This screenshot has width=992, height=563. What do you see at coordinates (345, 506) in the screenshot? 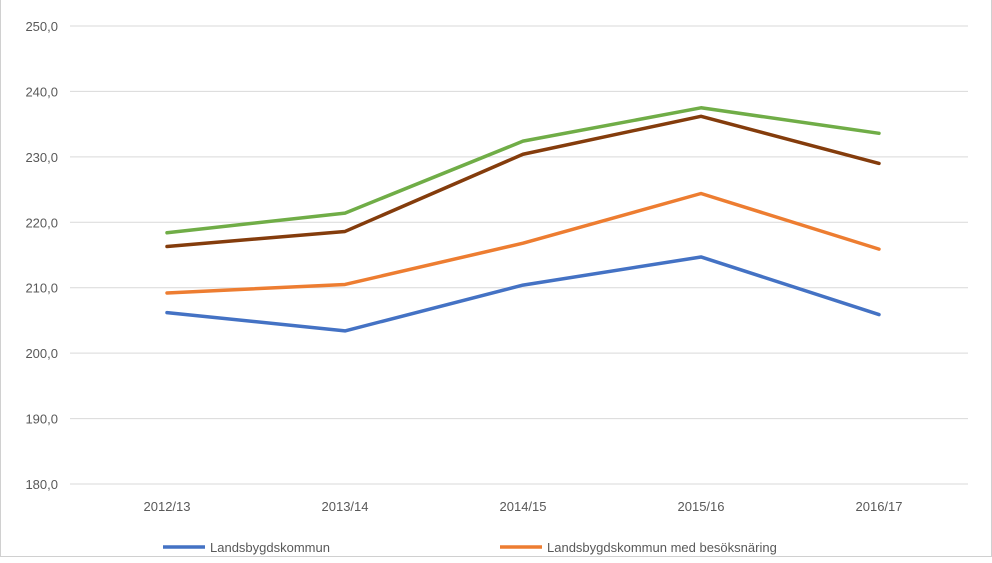
I see `x-tick-label: 2013/14` at bounding box center [345, 506].